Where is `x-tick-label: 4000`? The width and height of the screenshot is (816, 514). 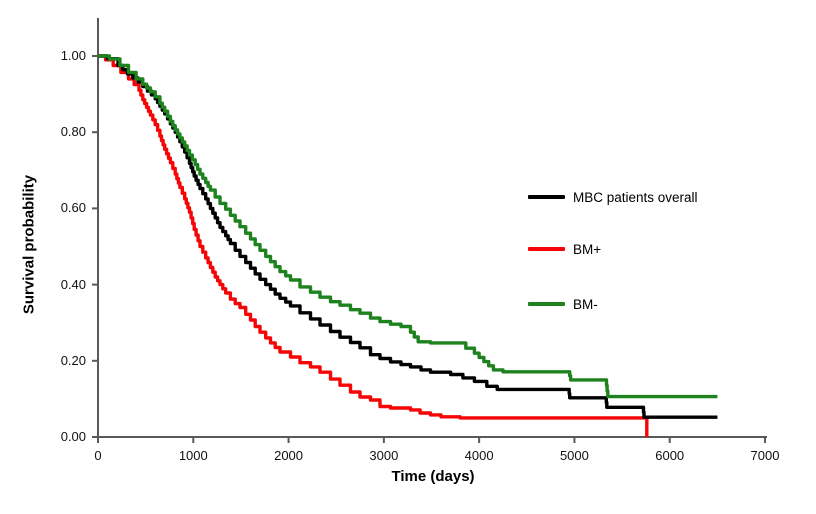 x-tick-label: 4000 is located at coordinates (479, 455).